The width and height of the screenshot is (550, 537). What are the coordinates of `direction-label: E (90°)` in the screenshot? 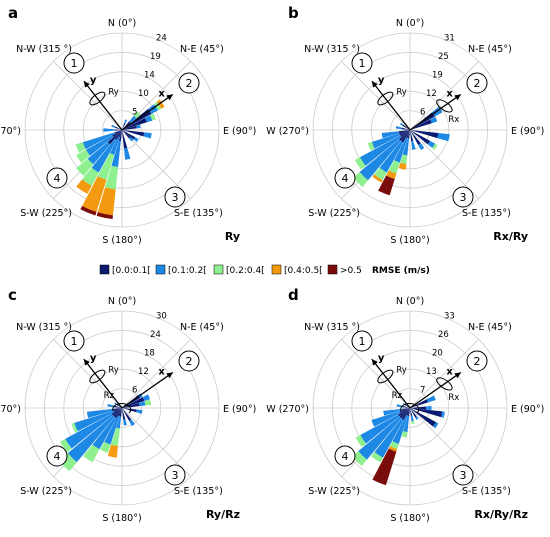 It's located at (527, 409).